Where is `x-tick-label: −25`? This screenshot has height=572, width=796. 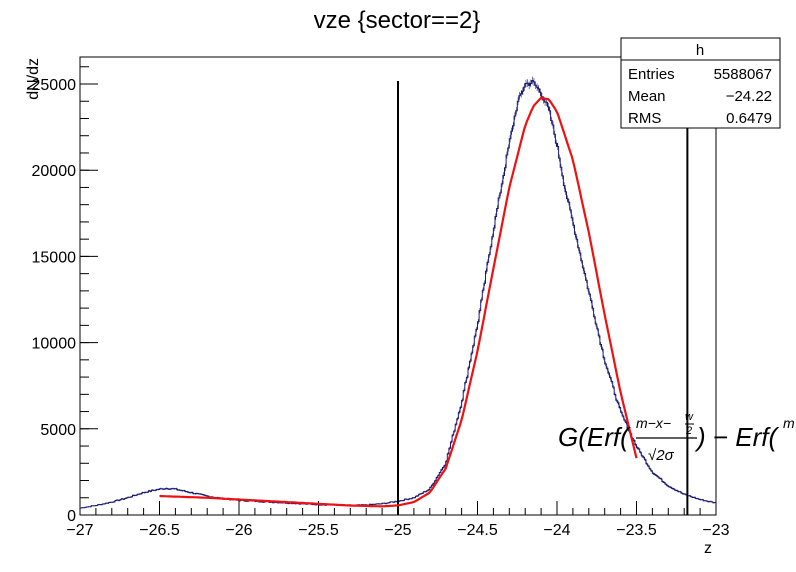
x-tick-label: −25 is located at coordinates (397, 530).